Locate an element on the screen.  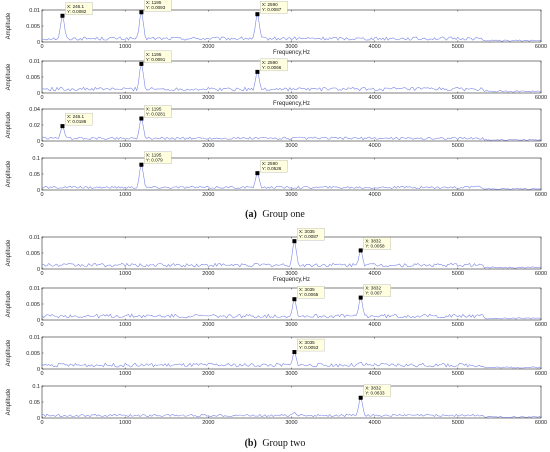
datatip-y: Y: 0.0093 is located at coordinates (156, 7).